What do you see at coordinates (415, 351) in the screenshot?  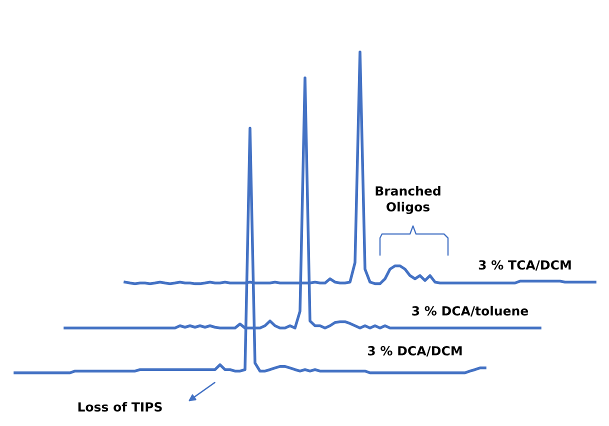 I see `series-label: 3 % DCA/DCM` at bounding box center [415, 351].